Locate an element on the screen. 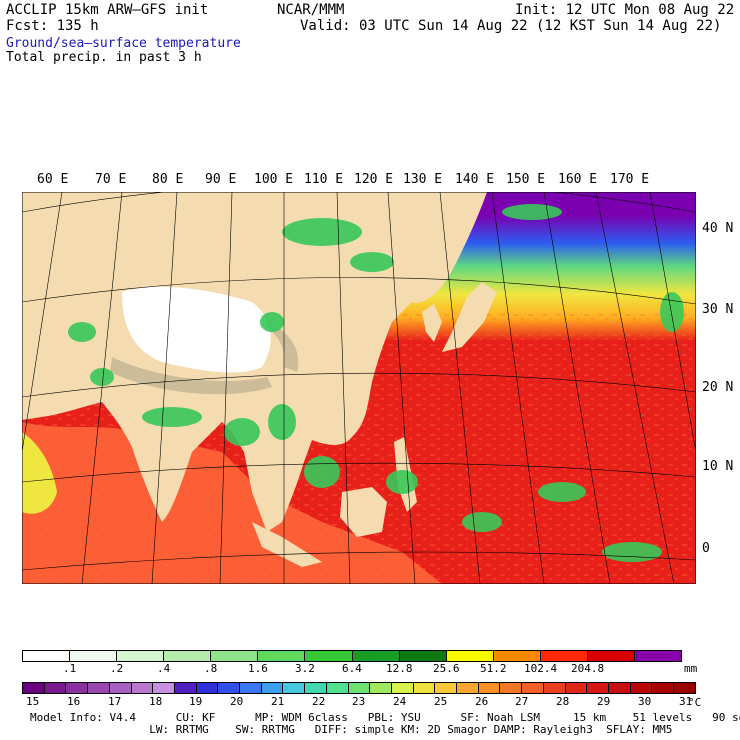  borneo-indonesia is located at coordinates (319, 527).